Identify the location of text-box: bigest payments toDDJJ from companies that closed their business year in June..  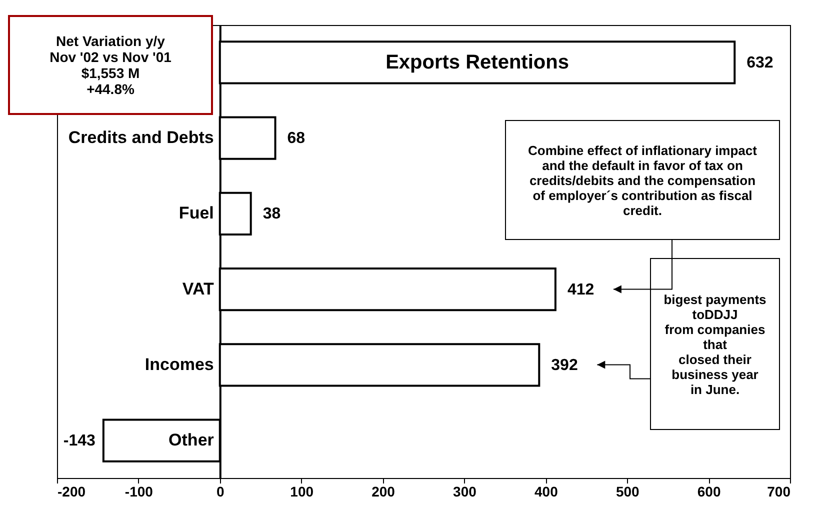
(715, 344).